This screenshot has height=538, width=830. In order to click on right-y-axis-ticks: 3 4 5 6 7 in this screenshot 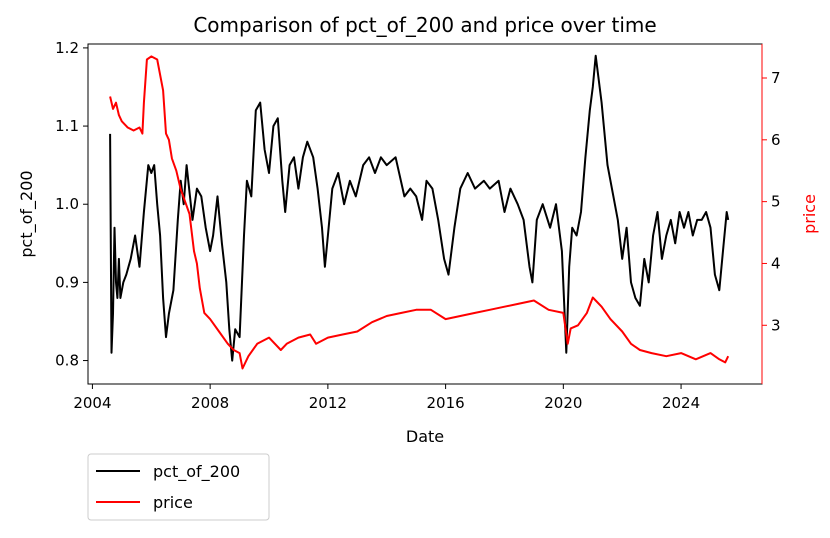, I will do `click(771, 201)`.